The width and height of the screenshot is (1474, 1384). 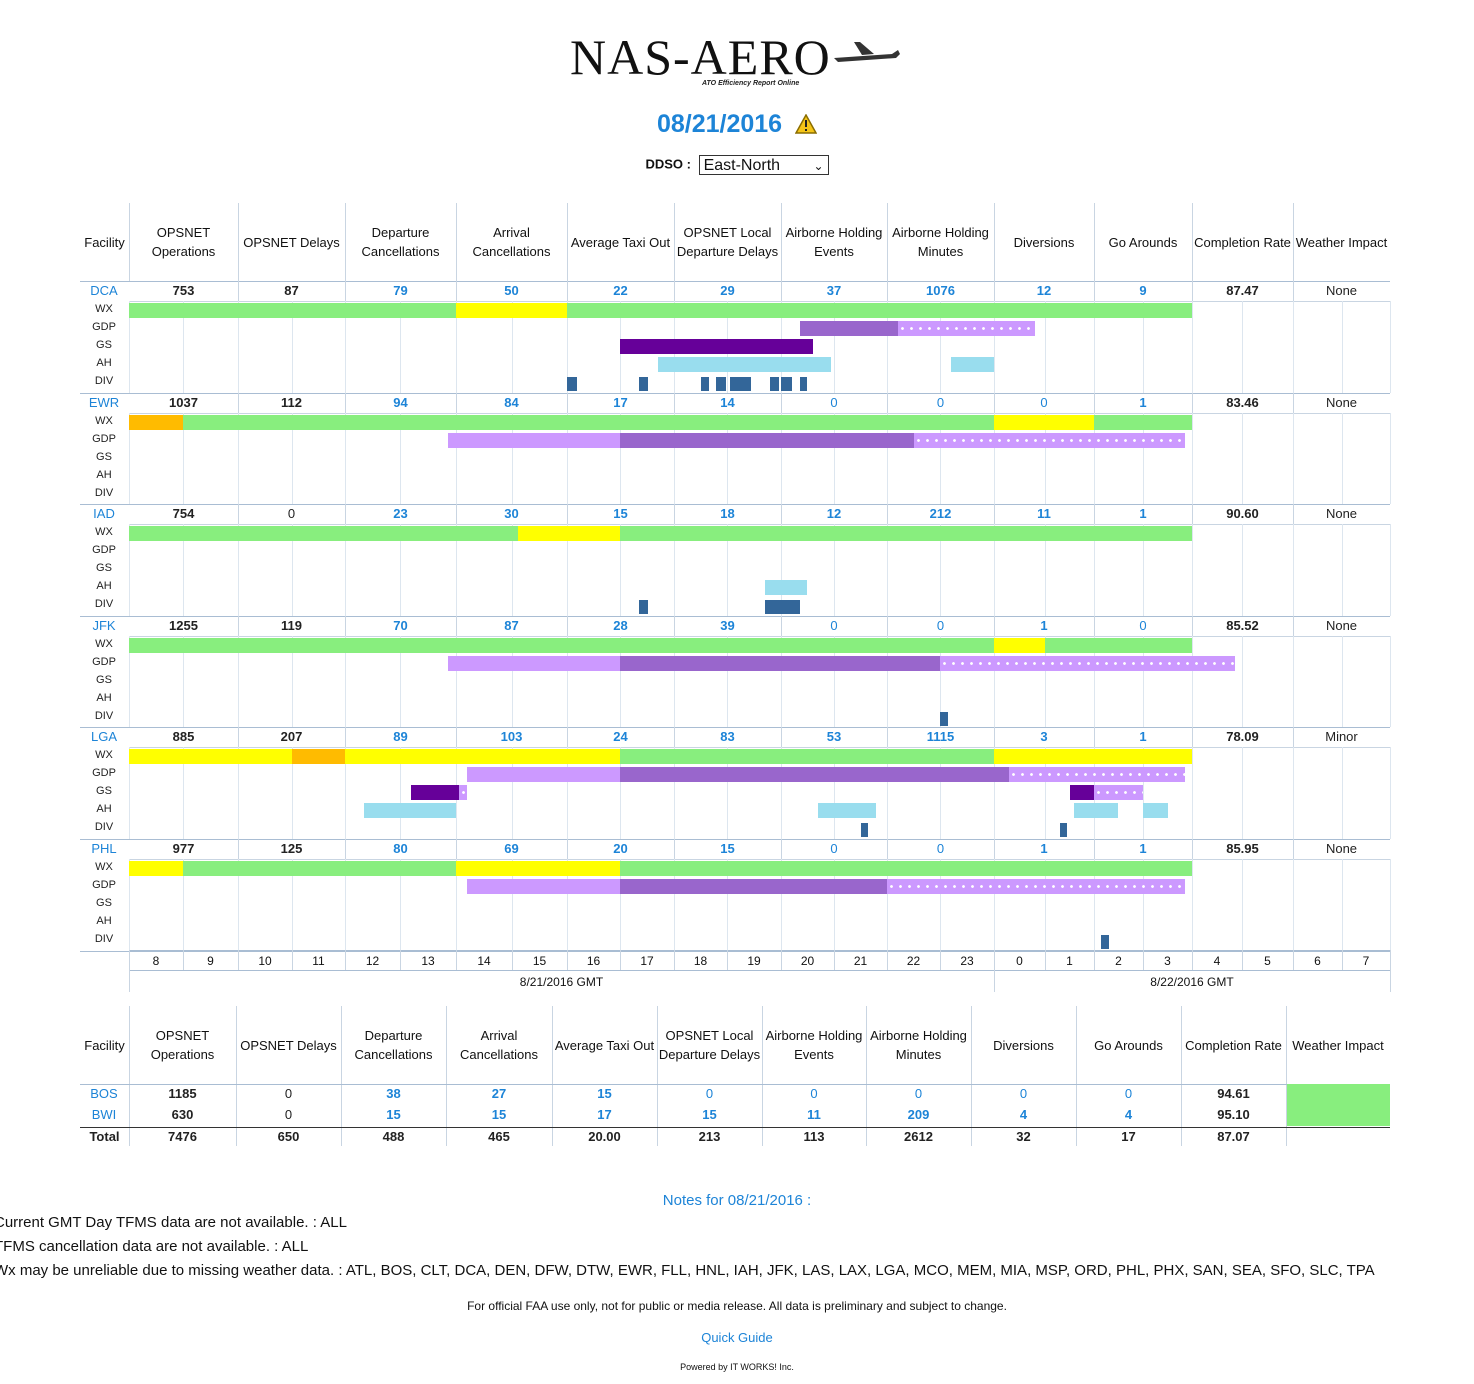 What do you see at coordinates (499, 1093) in the screenshot?
I see `summary-metric-value: 27` at bounding box center [499, 1093].